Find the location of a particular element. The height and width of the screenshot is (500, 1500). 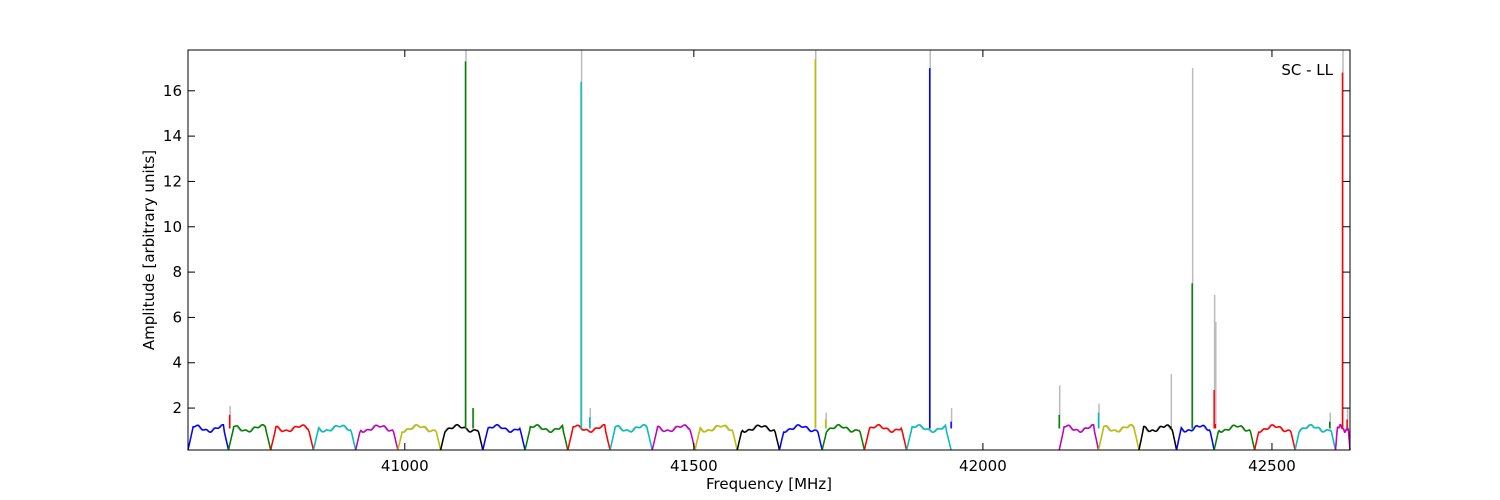

y-tick-label: 14 is located at coordinates (172, 136).